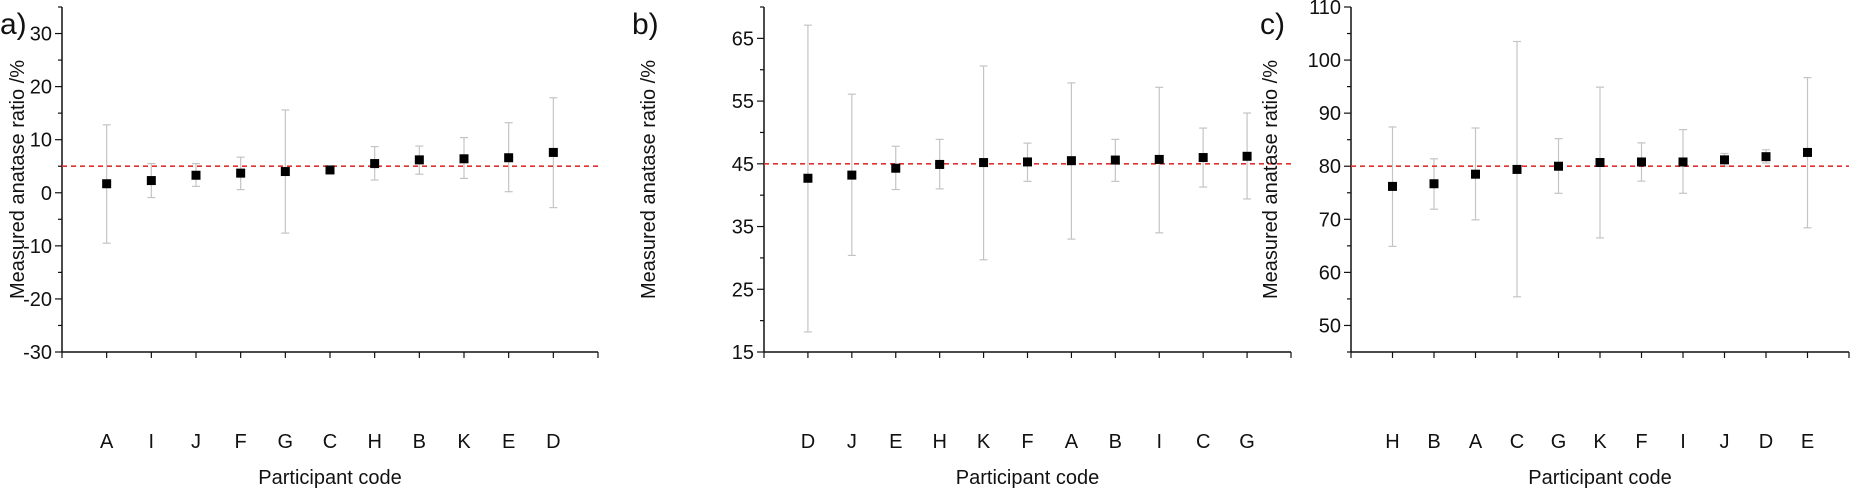 The height and width of the screenshot is (492, 1851). Describe the element at coordinates (743, 165) in the screenshot. I see `y-tick-label: 45` at that location.